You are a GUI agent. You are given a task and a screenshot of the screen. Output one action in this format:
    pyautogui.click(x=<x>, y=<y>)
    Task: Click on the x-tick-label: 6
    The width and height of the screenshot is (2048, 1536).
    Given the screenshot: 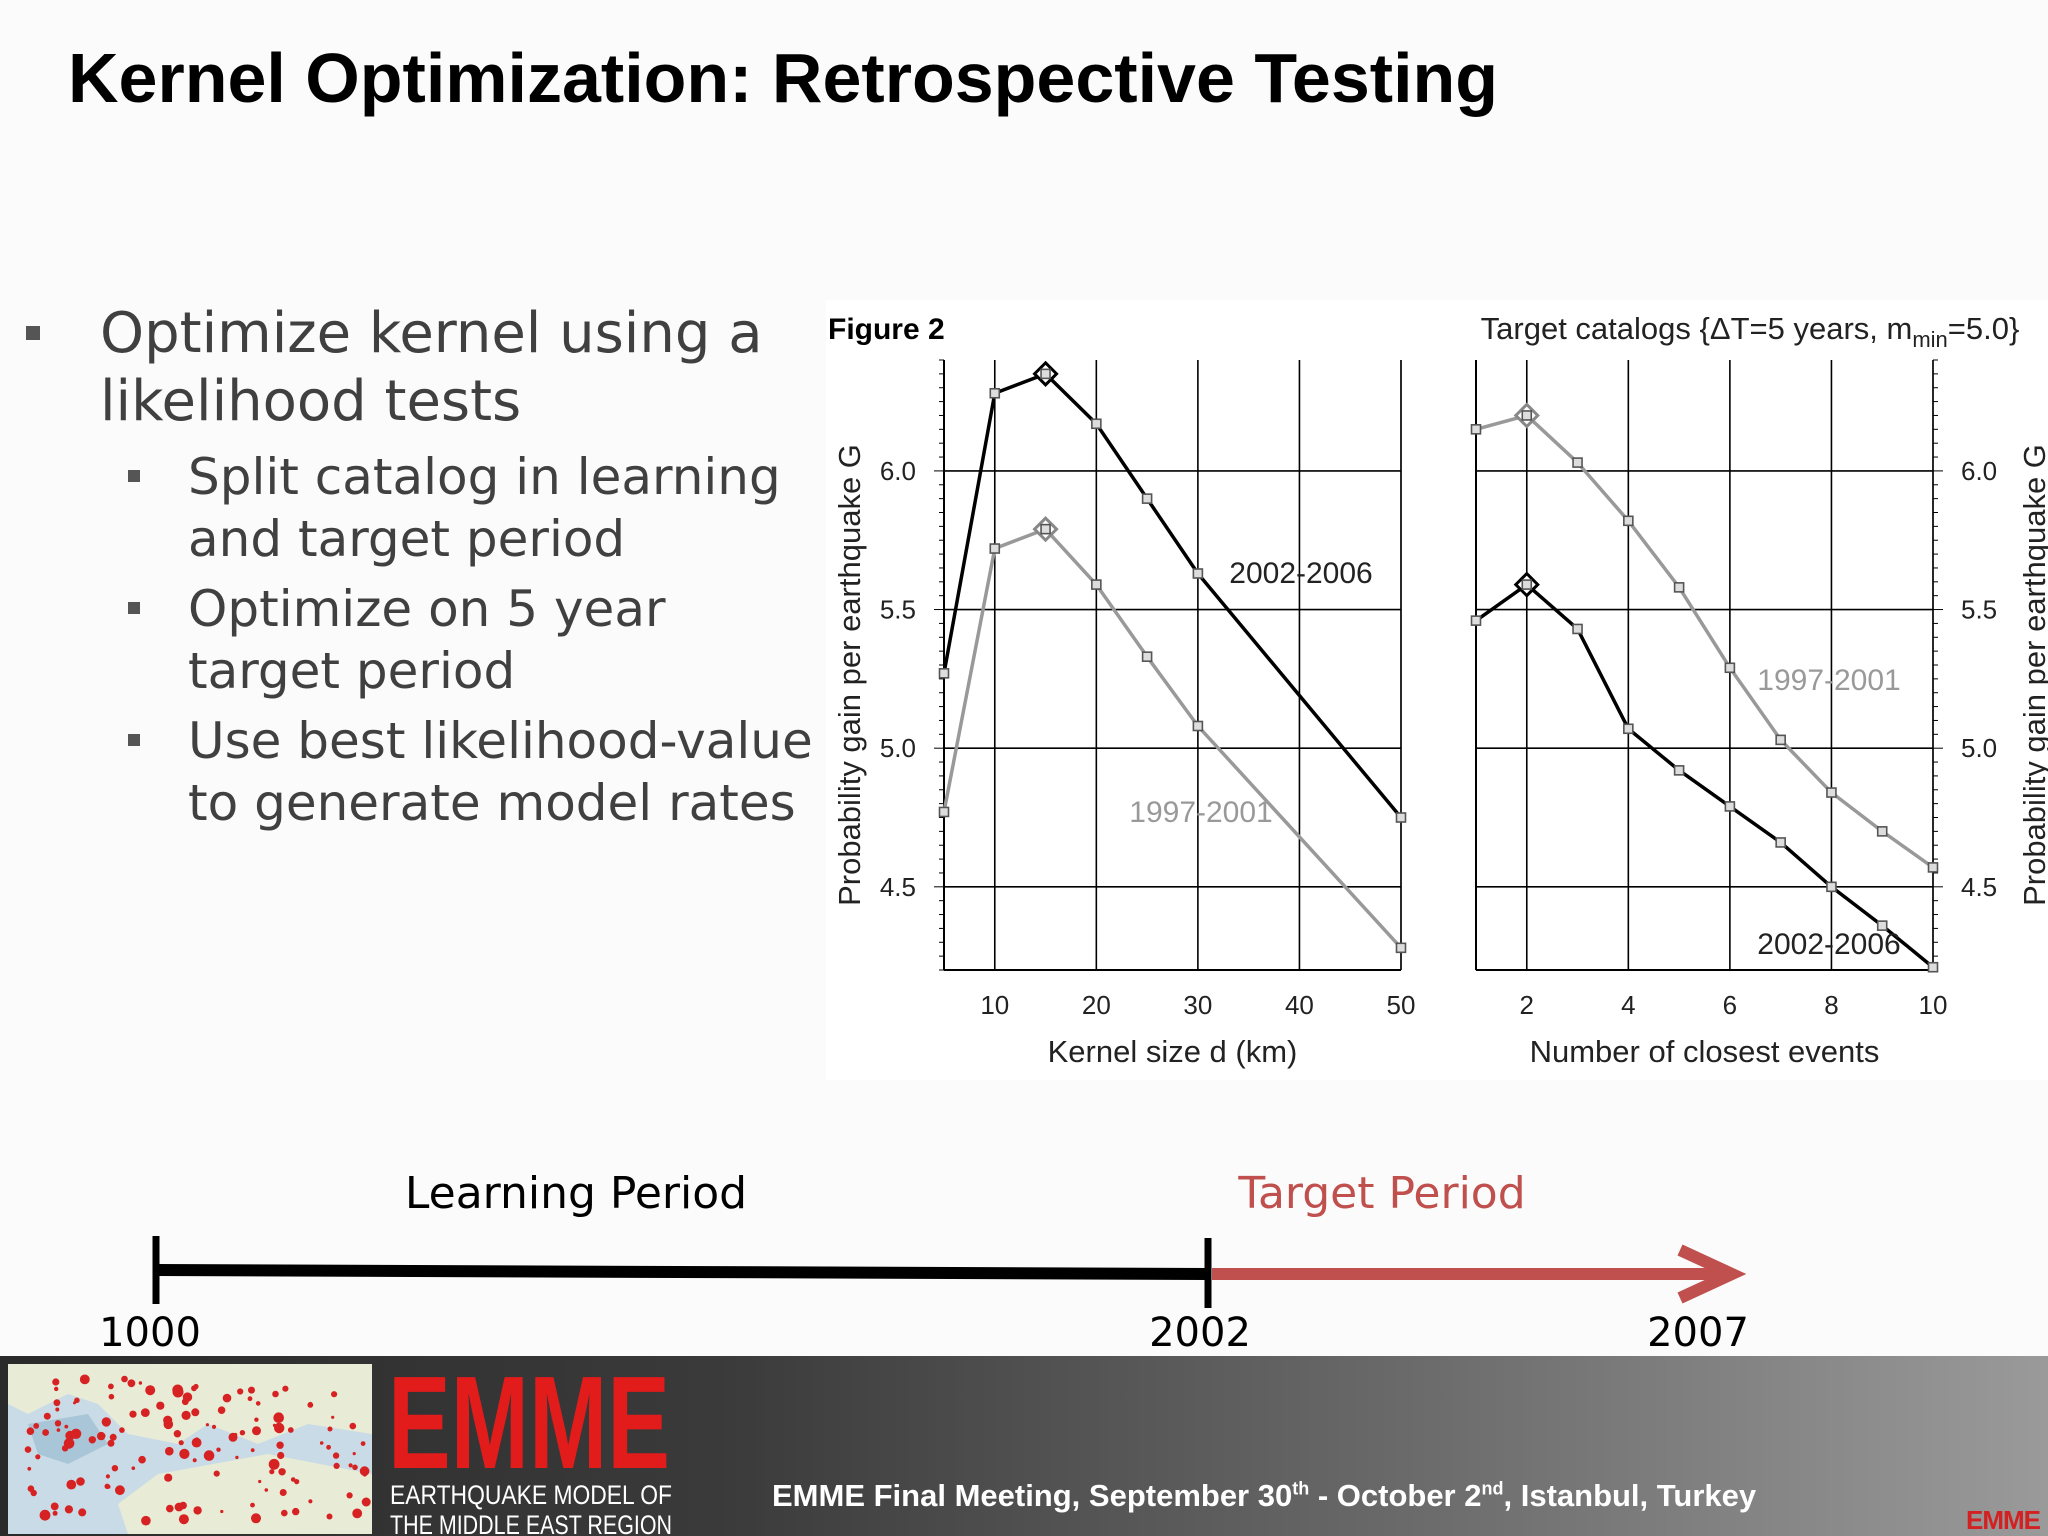 What is the action you would take?
    pyautogui.click(x=1730, y=1005)
    